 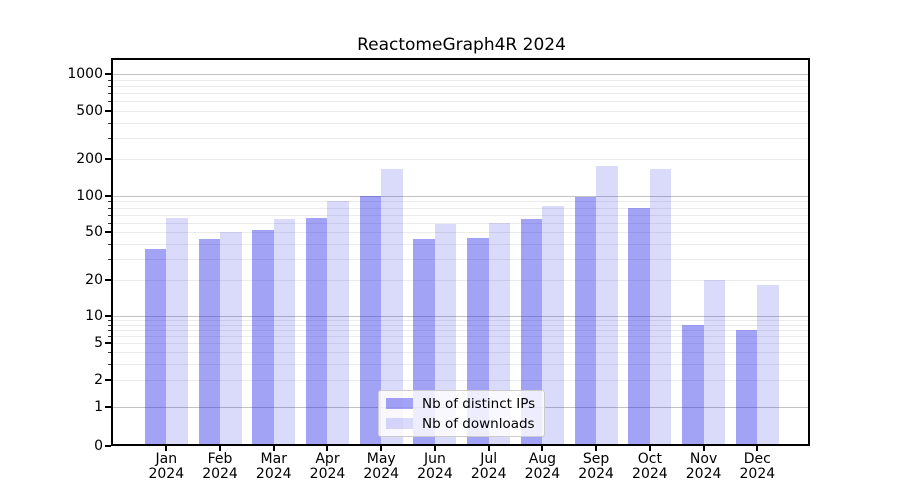 I want to click on y-tick-label-500: 500, so click(x=89, y=110).